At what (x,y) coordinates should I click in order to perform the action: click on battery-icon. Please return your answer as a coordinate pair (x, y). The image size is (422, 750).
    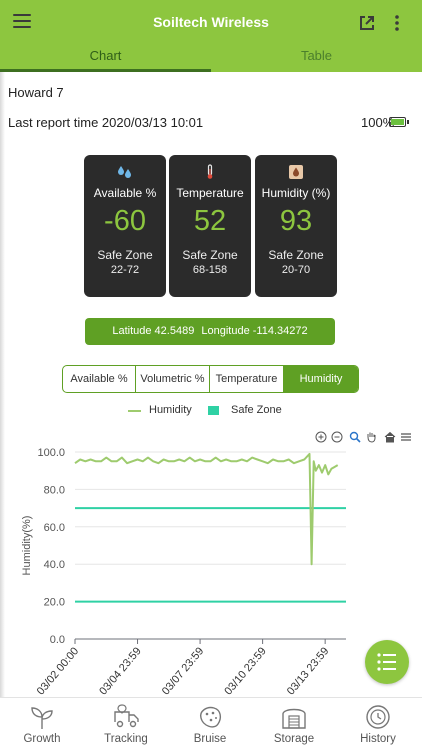
    Looking at the image, I should click on (399, 122).